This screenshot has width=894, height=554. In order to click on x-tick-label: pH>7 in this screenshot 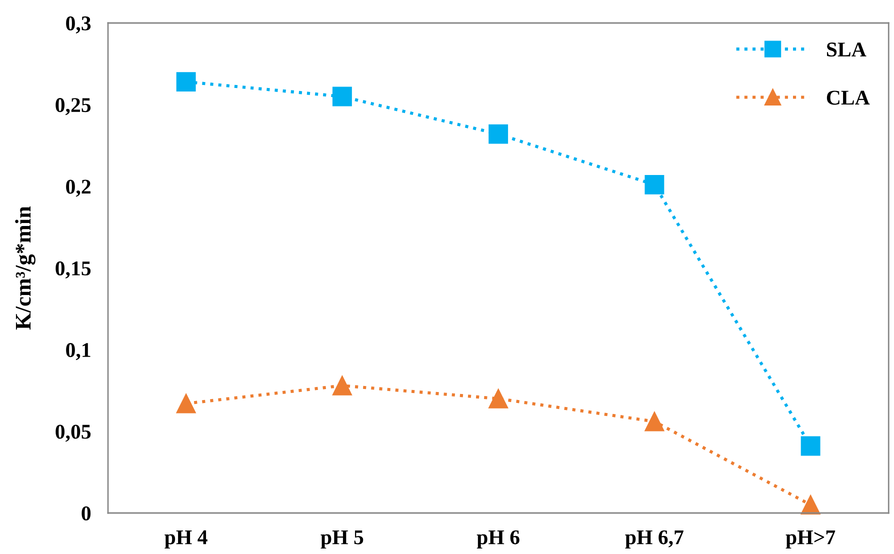, I will do `click(811, 539)`.